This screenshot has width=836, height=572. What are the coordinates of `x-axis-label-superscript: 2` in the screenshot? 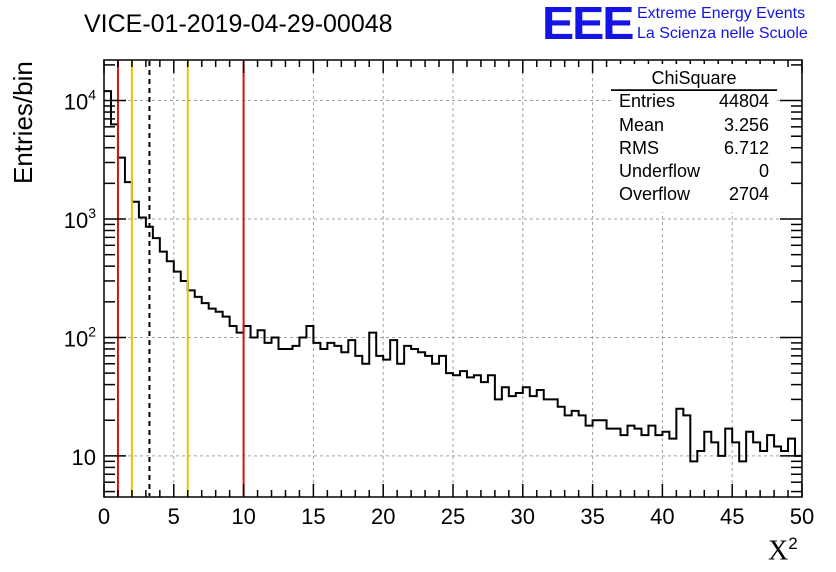 It's located at (793, 543).